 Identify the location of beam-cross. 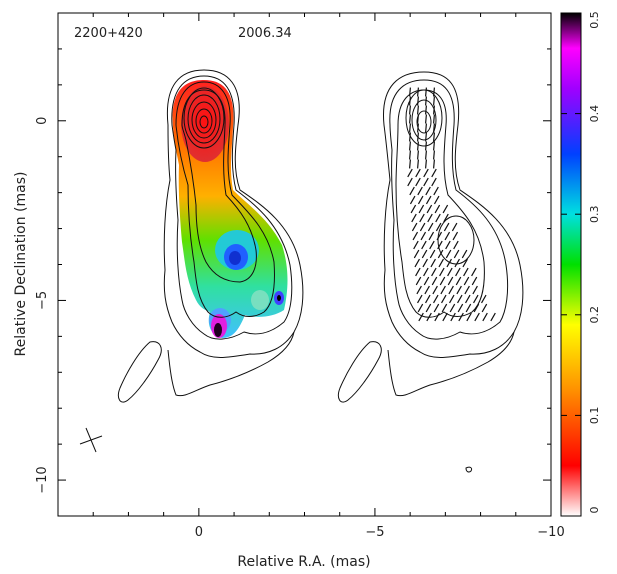
(91, 440).